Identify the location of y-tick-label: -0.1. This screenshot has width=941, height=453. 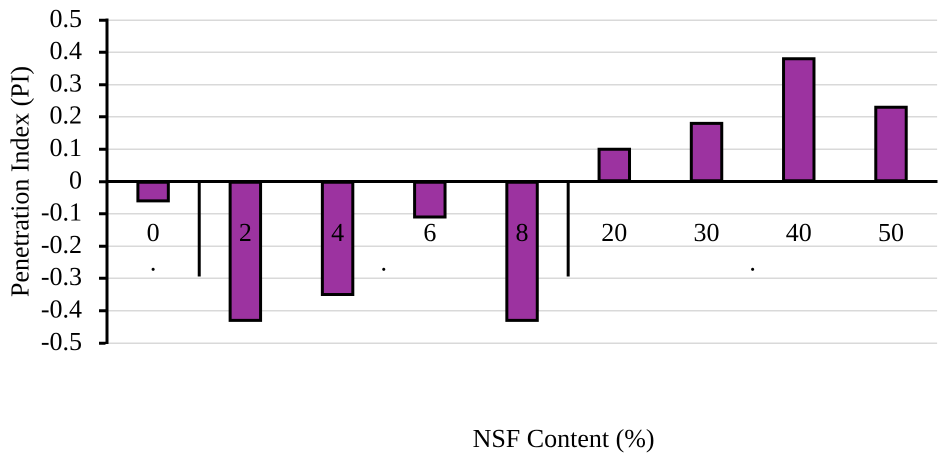
(61, 212).